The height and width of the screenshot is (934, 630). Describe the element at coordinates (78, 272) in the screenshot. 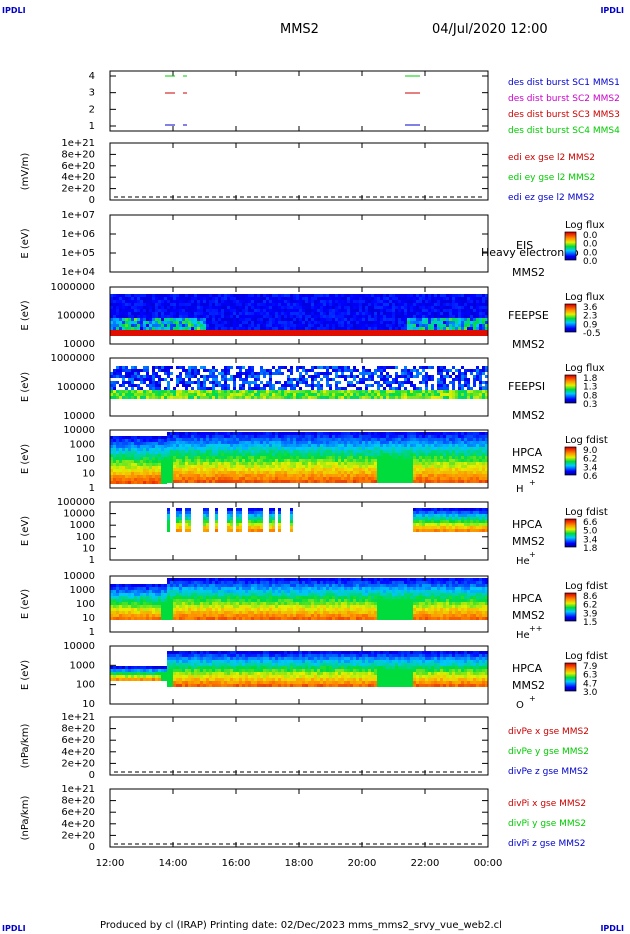

I see `y-tick-label: 1e+04` at that location.